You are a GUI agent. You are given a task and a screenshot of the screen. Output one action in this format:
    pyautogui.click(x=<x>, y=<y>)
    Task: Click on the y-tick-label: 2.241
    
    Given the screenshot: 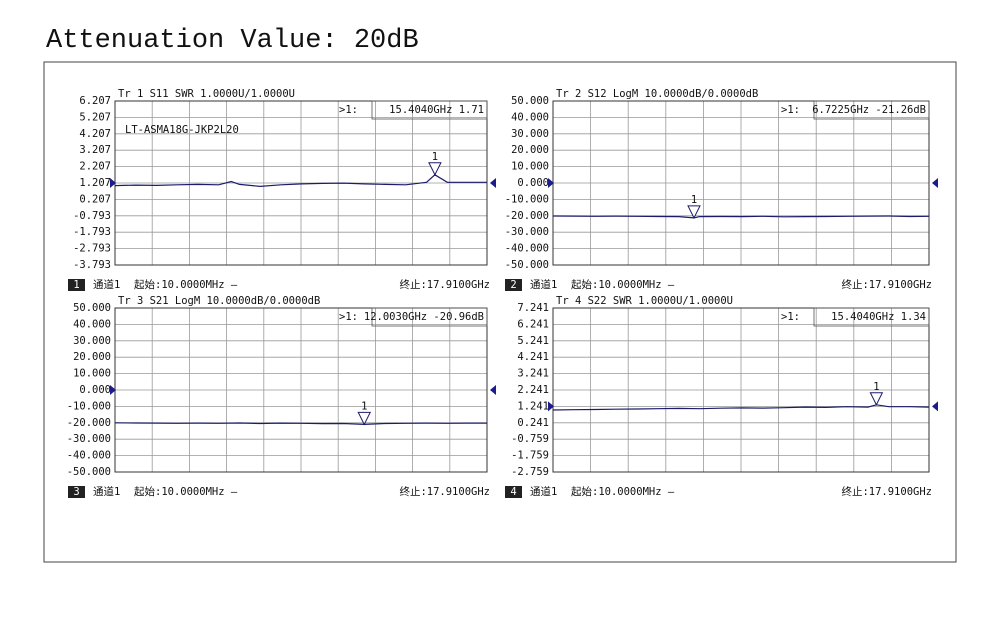 What is the action you would take?
    pyautogui.click(x=533, y=390)
    